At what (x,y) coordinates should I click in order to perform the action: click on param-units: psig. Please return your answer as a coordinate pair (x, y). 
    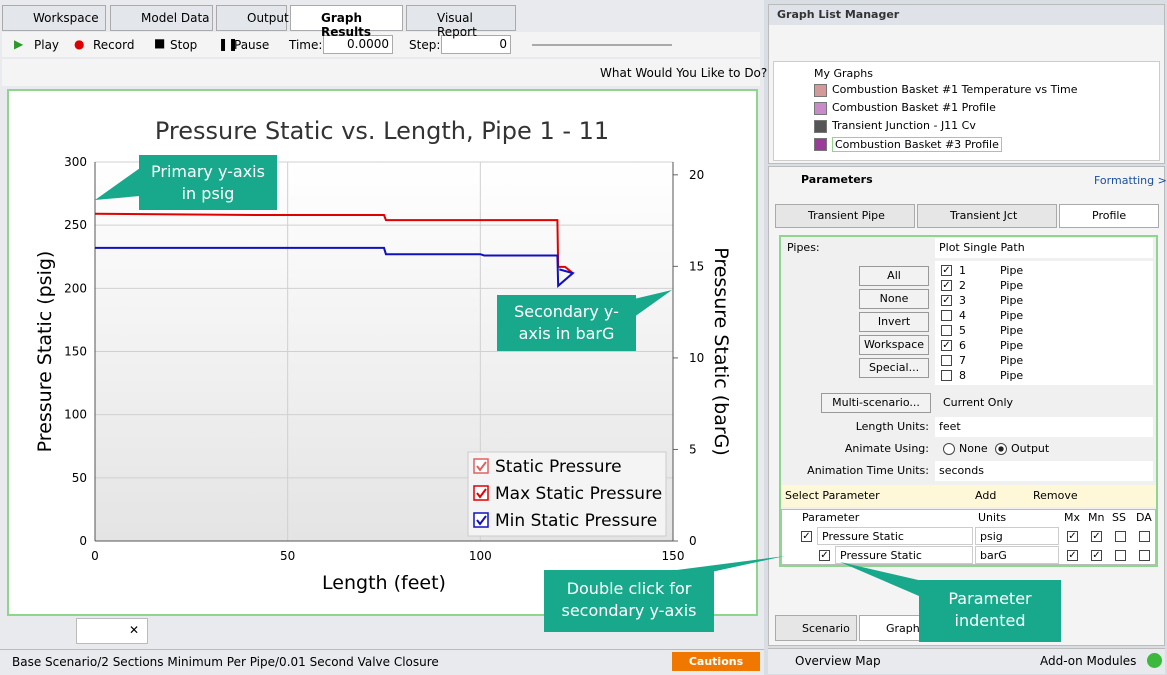
    Looking at the image, I should click on (1017, 536).